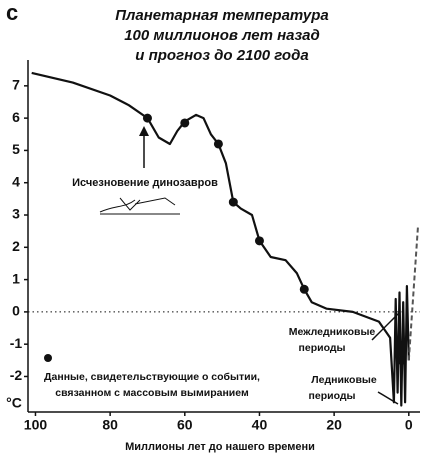 This screenshot has width=424, height=458. I want to click on legend-text: связанном с массовым вымиранием, so click(152, 393).